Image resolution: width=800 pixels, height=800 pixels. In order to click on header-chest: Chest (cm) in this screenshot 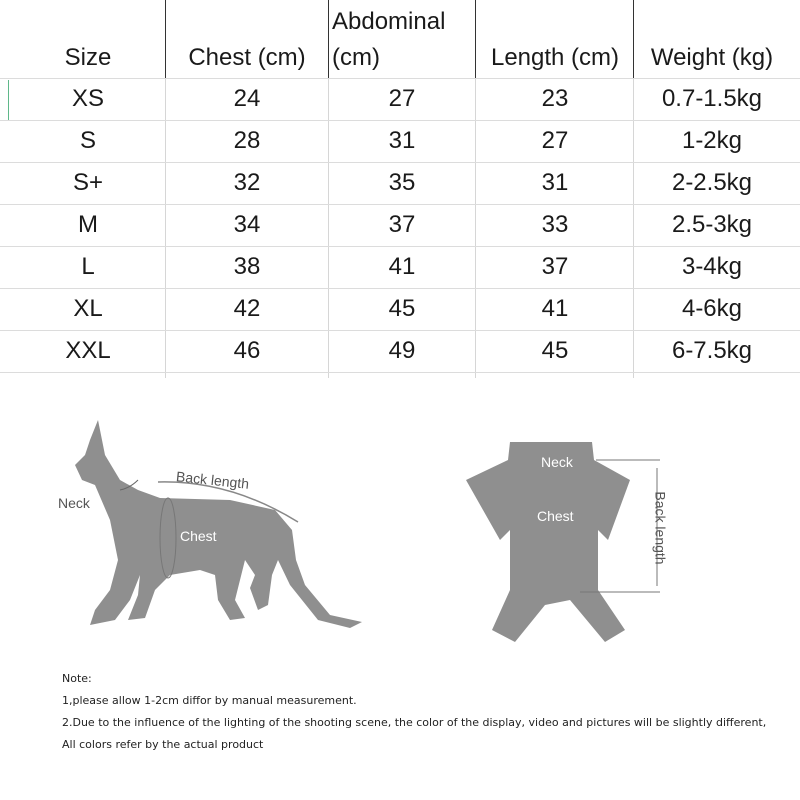, I will do `click(247, 57)`.